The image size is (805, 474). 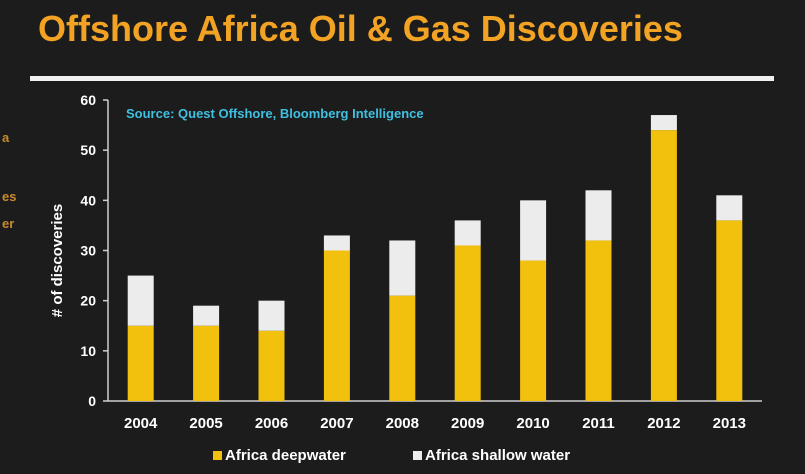 I want to click on y-axis-title: # of discoveries, so click(x=57, y=260).